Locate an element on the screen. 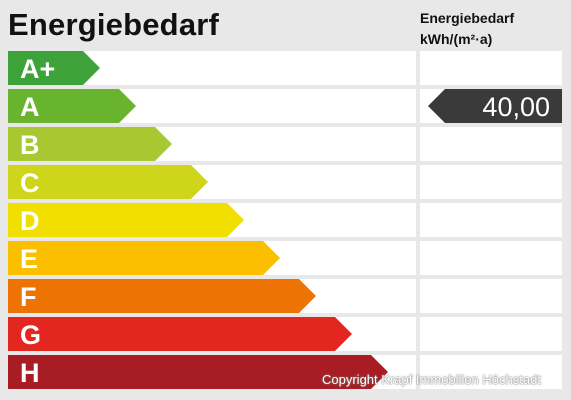  class-arrow: D is located at coordinates (126, 220).